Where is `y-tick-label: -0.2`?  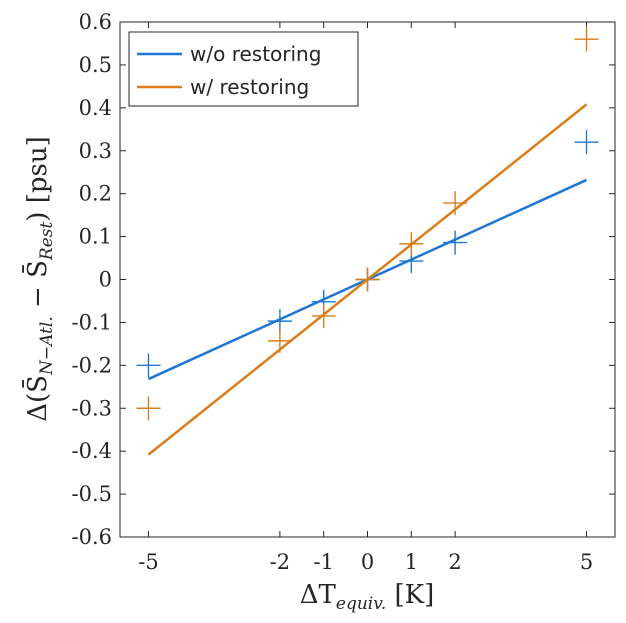 y-tick-label: -0.2 is located at coordinates (92, 365).